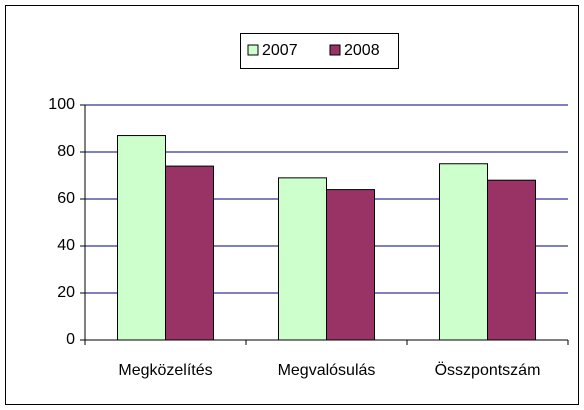  Describe the element at coordinates (61, 104) in the screenshot. I see `y-tick-label: 100` at that location.